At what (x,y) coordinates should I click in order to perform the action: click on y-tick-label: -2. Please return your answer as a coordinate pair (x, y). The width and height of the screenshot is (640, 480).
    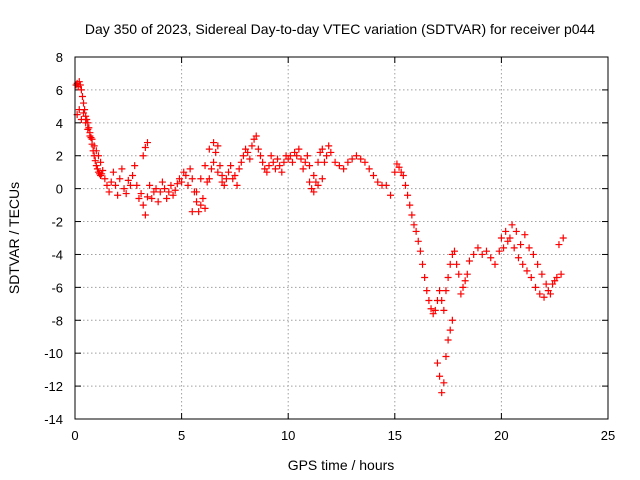
    Looking at the image, I should click on (57, 222).